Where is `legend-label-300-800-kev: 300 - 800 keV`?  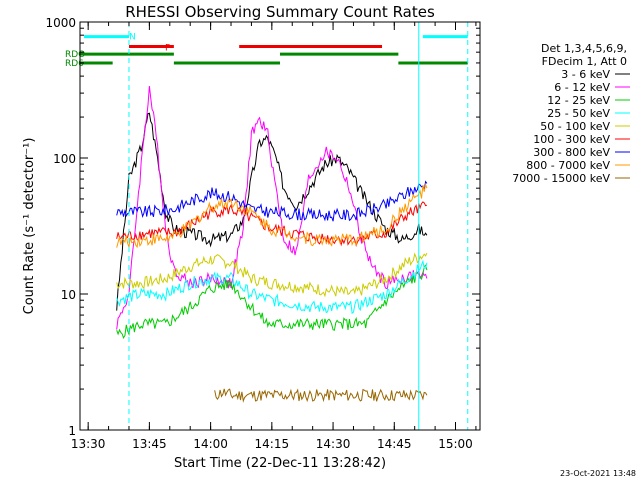 legend-label-300-800-kev: 300 - 800 keV is located at coordinates (571, 152).